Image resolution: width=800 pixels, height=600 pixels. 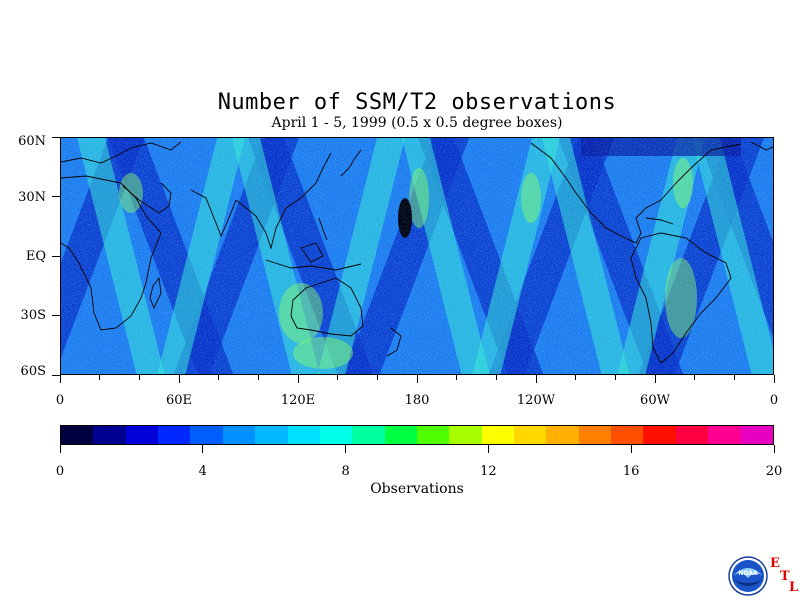 I want to click on etl-letter-l: L, so click(x=794, y=587).